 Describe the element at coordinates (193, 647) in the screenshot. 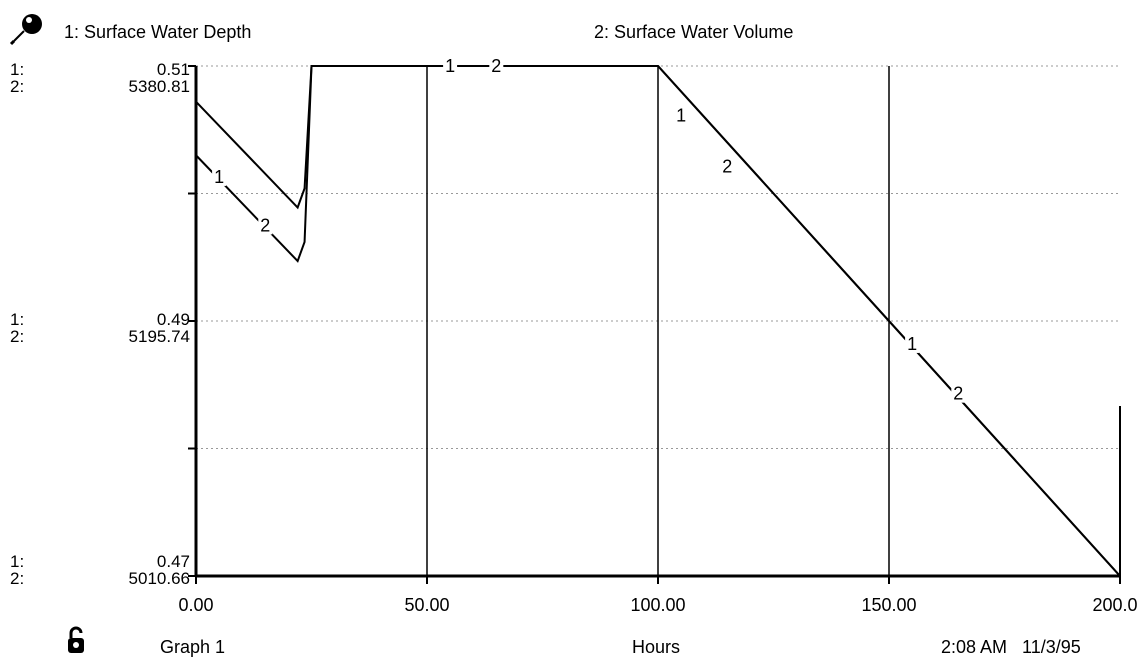

I see `graph-name: Graph 1` at that location.